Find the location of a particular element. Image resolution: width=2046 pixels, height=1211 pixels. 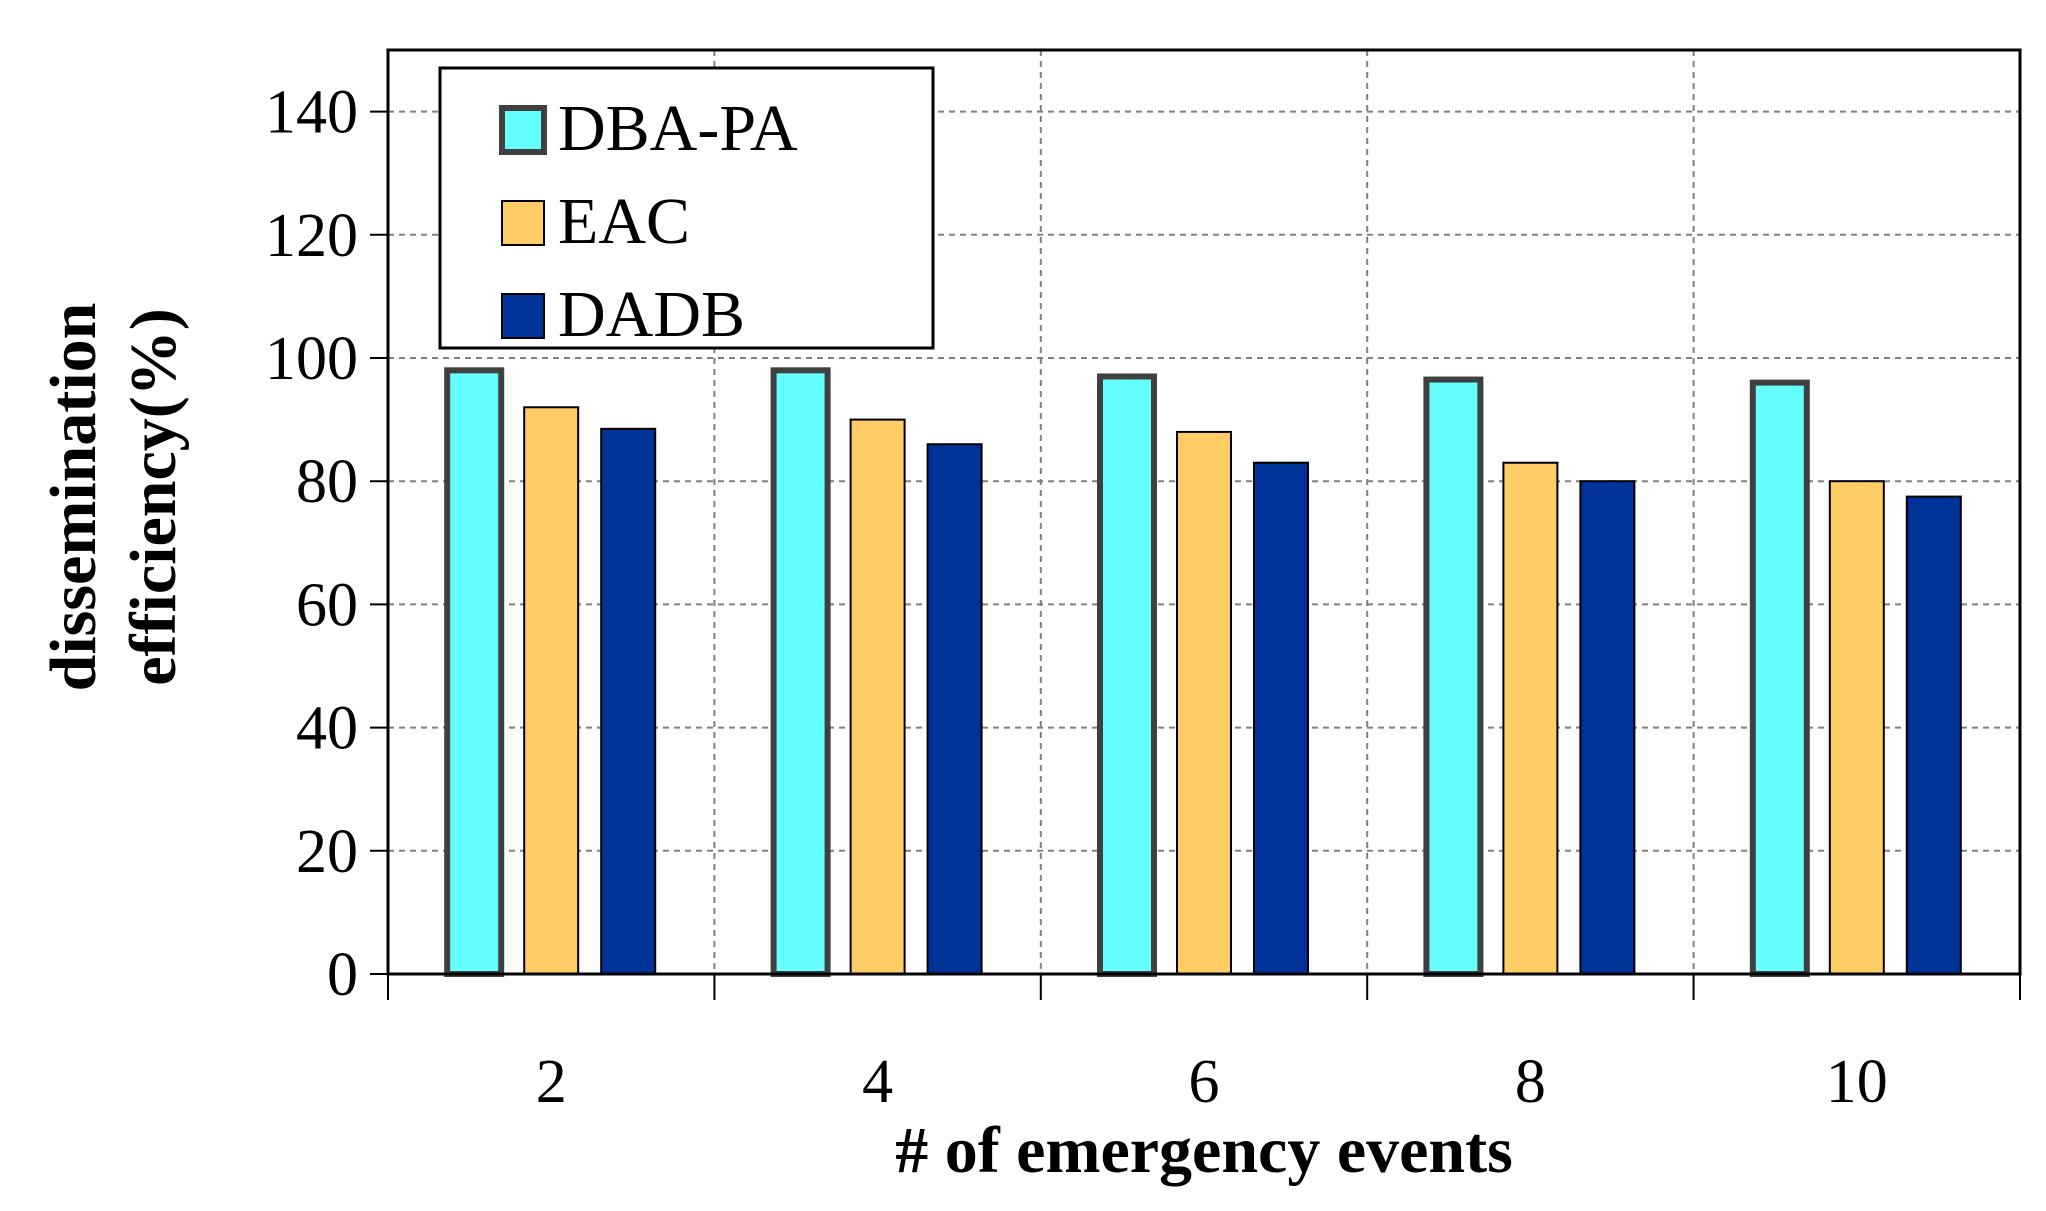

legend: DBA-PA EAC DADB is located at coordinates (686, 208).